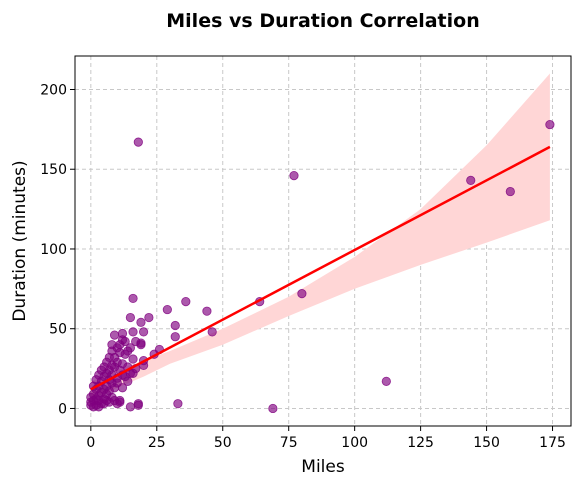 The height and width of the screenshot is (484, 582). What do you see at coordinates (323, 467) in the screenshot?
I see `x-axis-label: Miles` at bounding box center [323, 467].